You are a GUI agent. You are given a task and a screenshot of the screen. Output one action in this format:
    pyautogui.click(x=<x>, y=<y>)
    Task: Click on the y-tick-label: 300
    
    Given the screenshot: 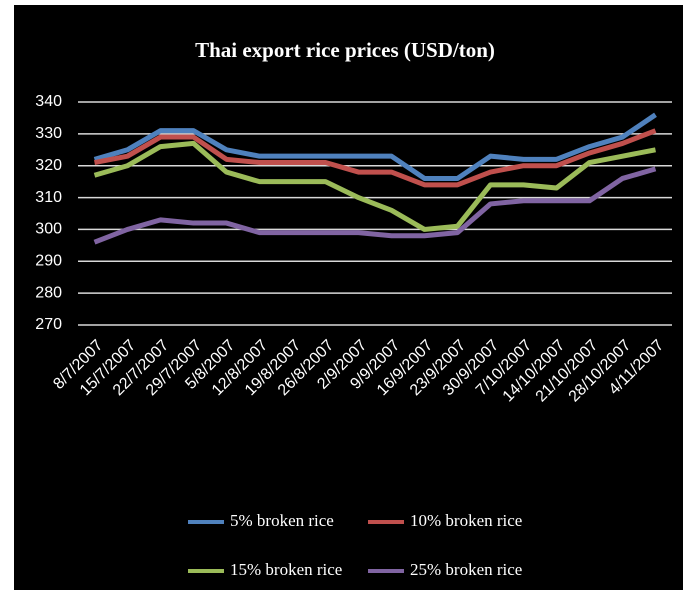 What is the action you would take?
    pyautogui.click(x=48, y=229)
    